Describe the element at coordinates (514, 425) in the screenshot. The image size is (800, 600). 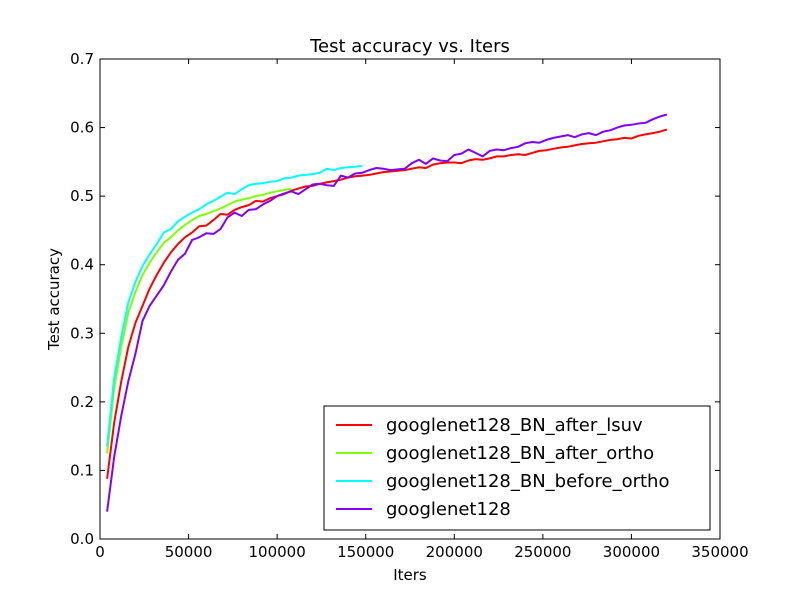
I see `legend-label: googlenet128_BN_after_lsuv` at that location.